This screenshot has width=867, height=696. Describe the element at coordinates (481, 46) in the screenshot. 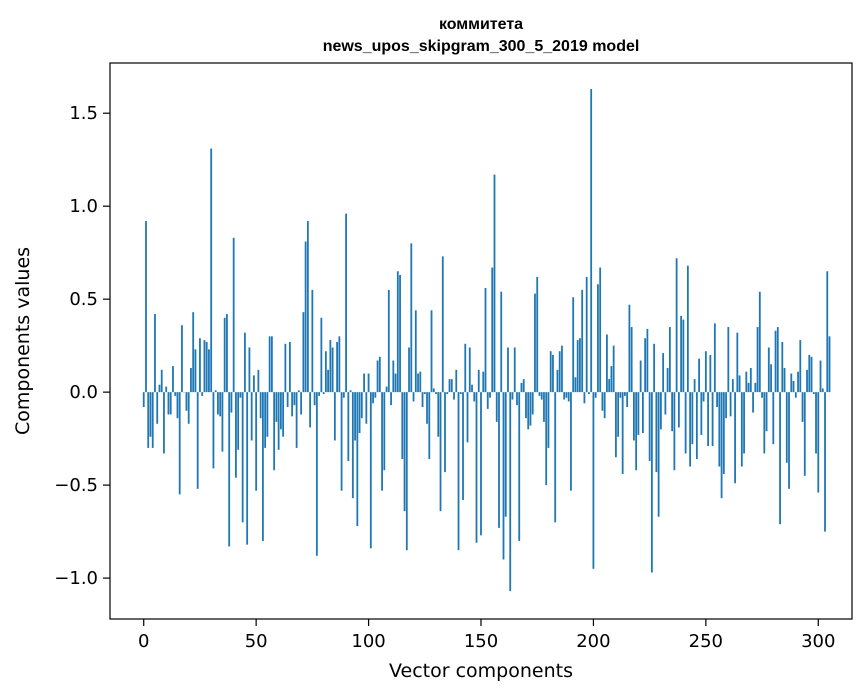

I see `chart-title-line-2: news_upos_skipgram_300_5_2019 model` at that location.